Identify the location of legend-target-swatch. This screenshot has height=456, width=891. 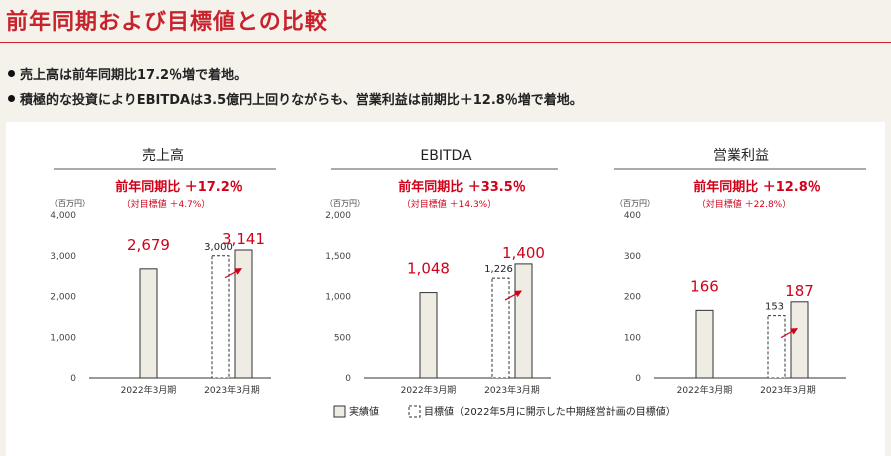
(414, 411).